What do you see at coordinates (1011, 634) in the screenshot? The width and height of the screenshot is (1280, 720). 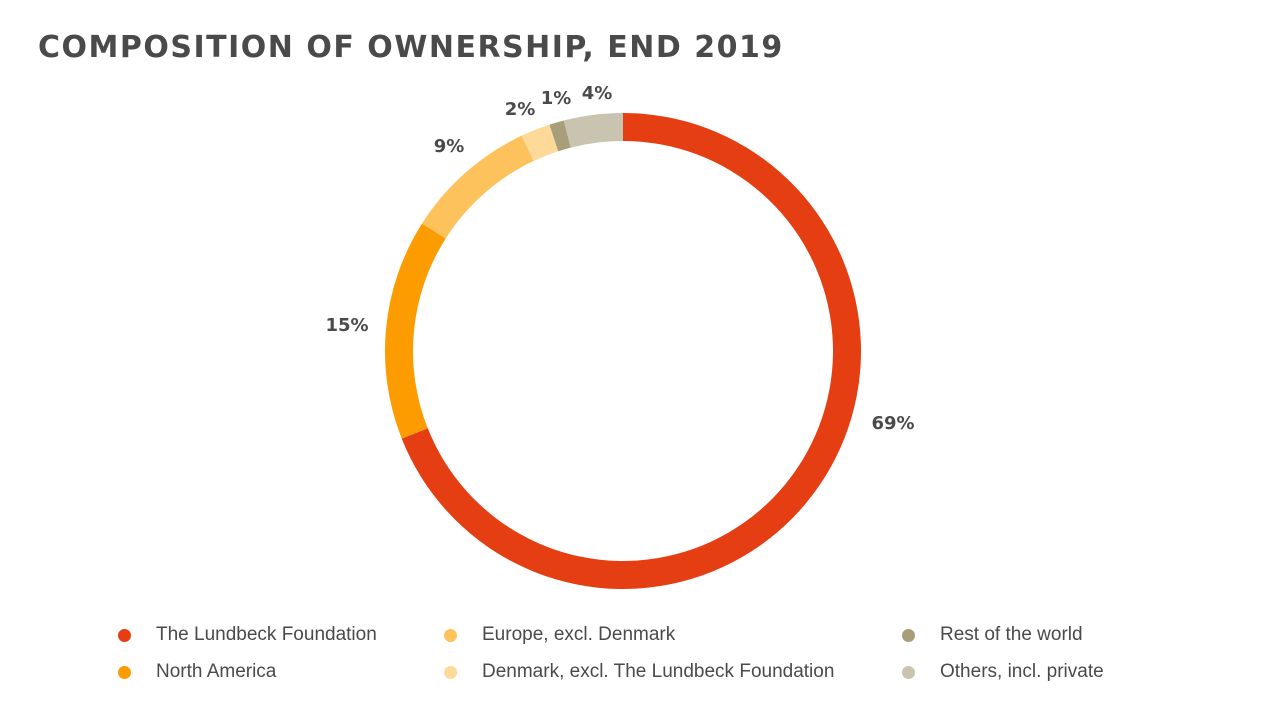 I see `legend-label: Rest of the world` at bounding box center [1011, 634].